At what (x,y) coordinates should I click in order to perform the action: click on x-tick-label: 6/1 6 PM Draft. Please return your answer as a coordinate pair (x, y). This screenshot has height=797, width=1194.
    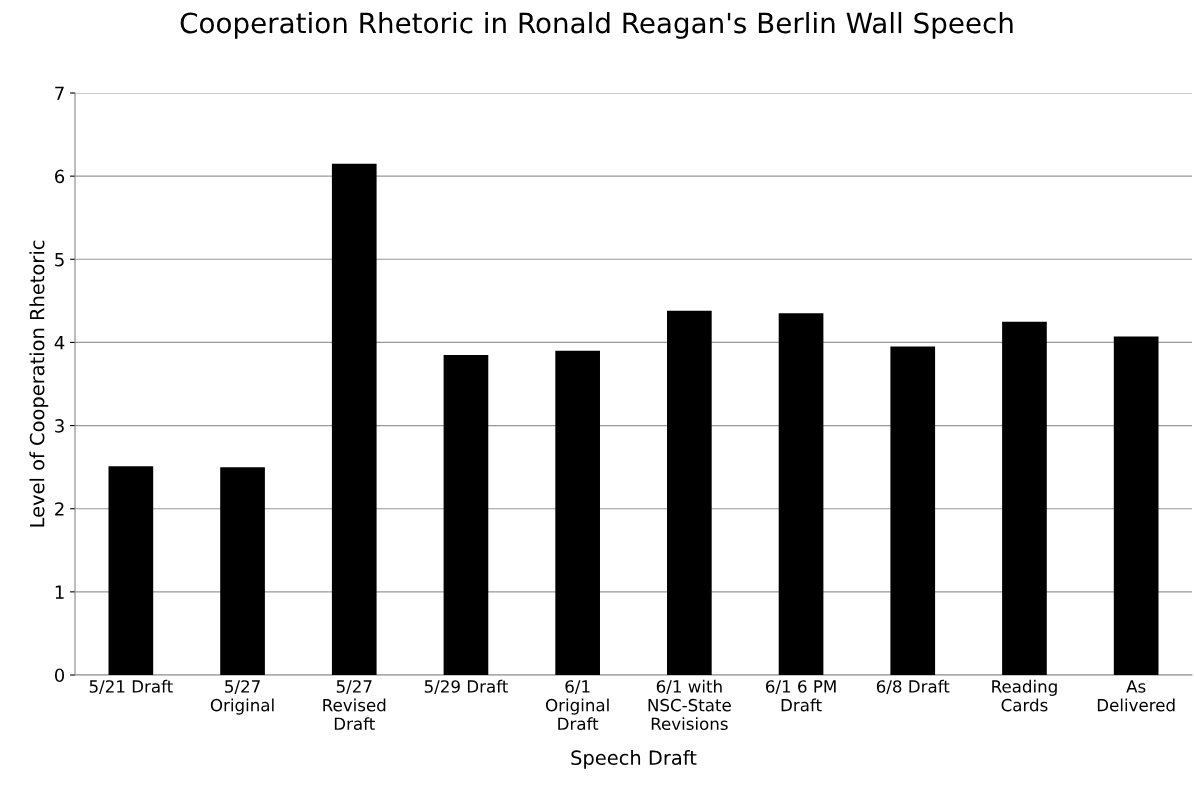
    Looking at the image, I should click on (800, 696).